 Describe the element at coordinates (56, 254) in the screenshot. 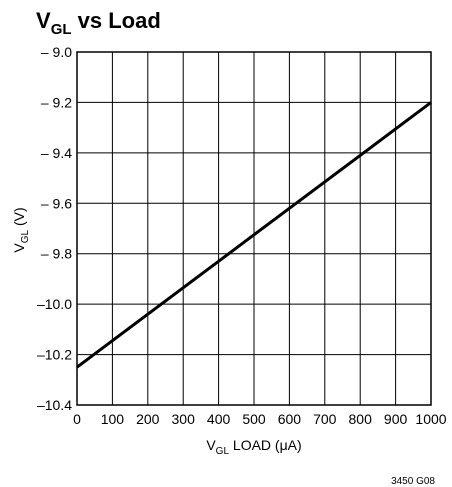

I see `y-tick-label: – 9.8` at that location.